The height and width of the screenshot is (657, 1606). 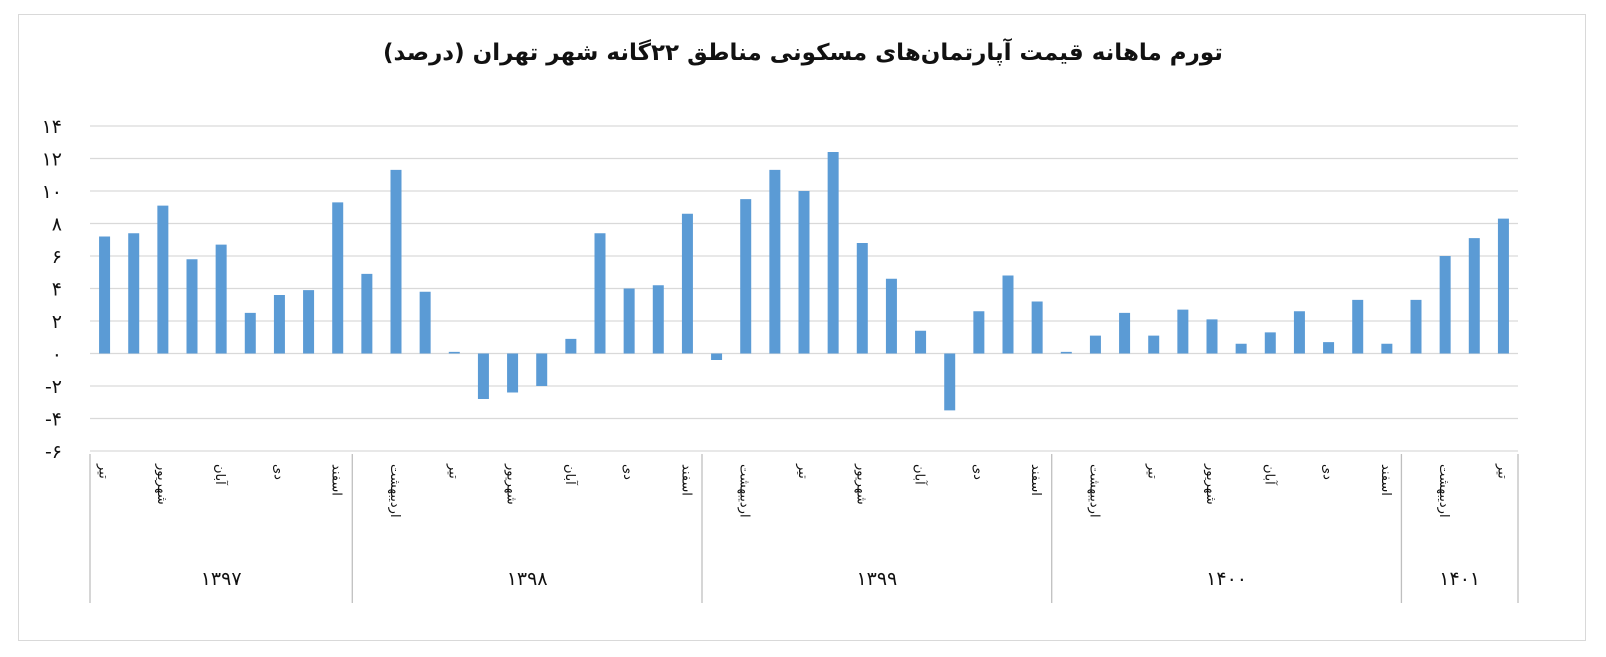 What do you see at coordinates (52, 192) in the screenshot?
I see `y-tick-label: ۱۰` at bounding box center [52, 192].